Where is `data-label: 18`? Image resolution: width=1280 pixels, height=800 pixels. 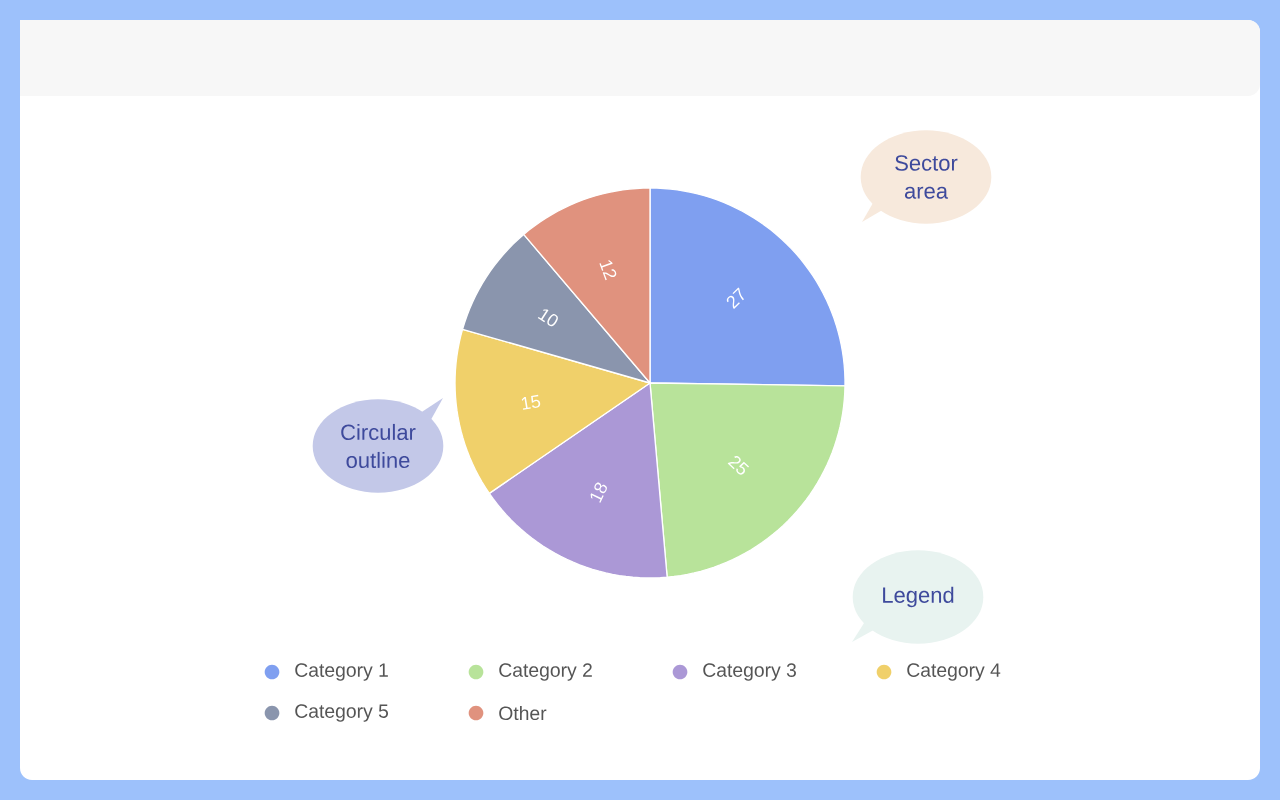 data-label: 18 is located at coordinates (598, 492).